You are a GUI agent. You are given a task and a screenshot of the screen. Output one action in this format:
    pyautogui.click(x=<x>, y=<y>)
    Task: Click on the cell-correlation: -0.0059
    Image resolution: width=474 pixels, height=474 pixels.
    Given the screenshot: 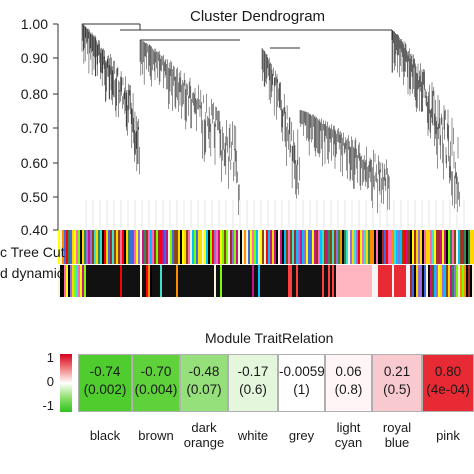 What is the action you would take?
    pyautogui.click(x=302, y=371)
    